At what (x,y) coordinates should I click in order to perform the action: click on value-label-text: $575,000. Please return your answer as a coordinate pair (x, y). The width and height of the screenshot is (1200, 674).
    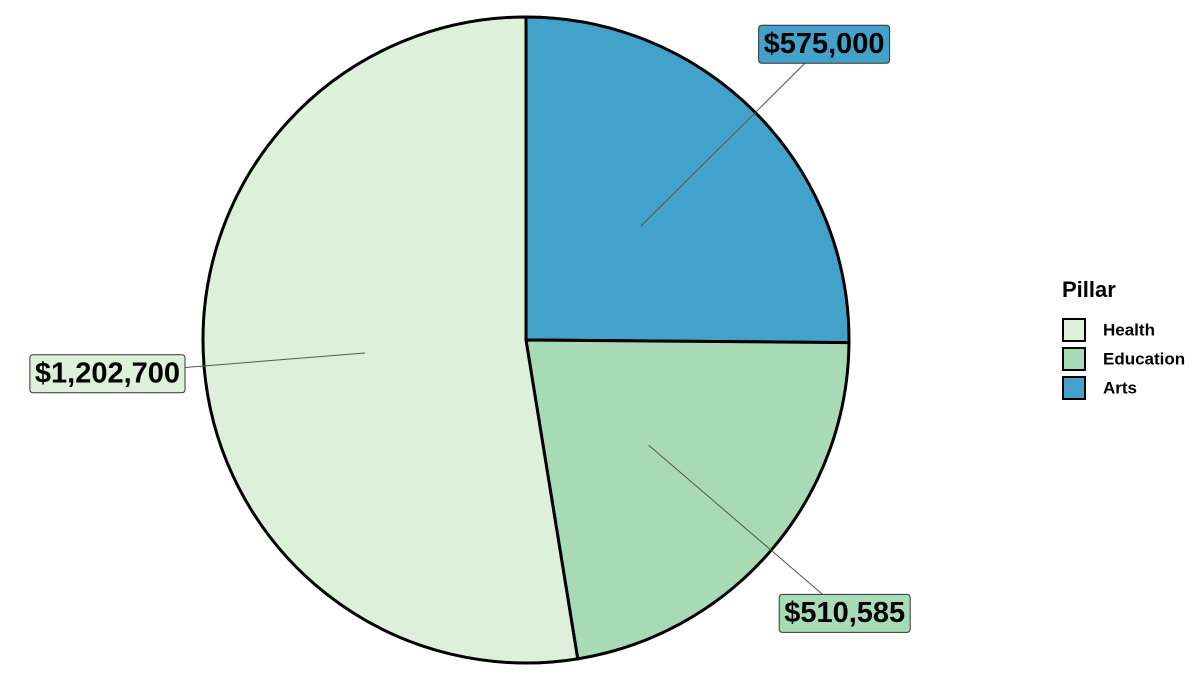
    Looking at the image, I should click on (824, 44).